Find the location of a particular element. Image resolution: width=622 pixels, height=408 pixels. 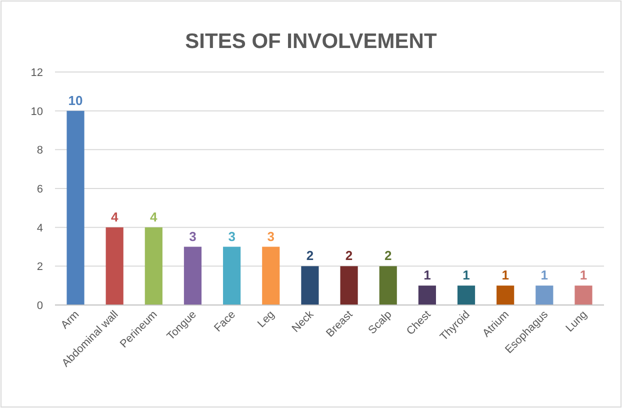

y-tick-label: 2 is located at coordinates (39, 267).